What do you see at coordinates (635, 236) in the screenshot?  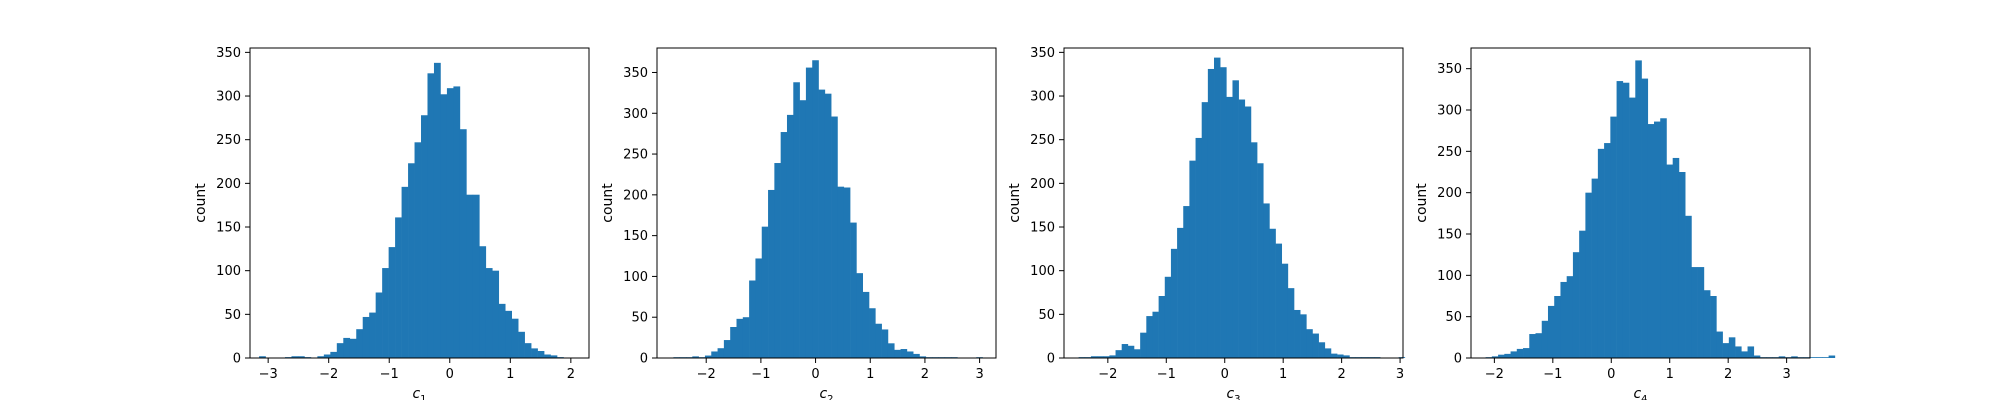 I see `y-tick-label: 150` at bounding box center [635, 236].